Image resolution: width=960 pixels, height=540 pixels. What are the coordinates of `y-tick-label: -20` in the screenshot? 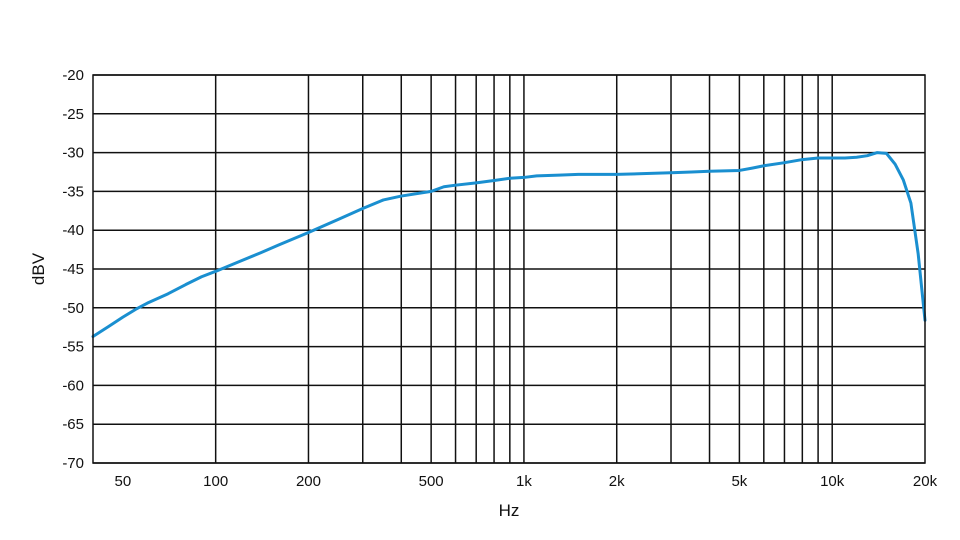 It's located at (73, 75).